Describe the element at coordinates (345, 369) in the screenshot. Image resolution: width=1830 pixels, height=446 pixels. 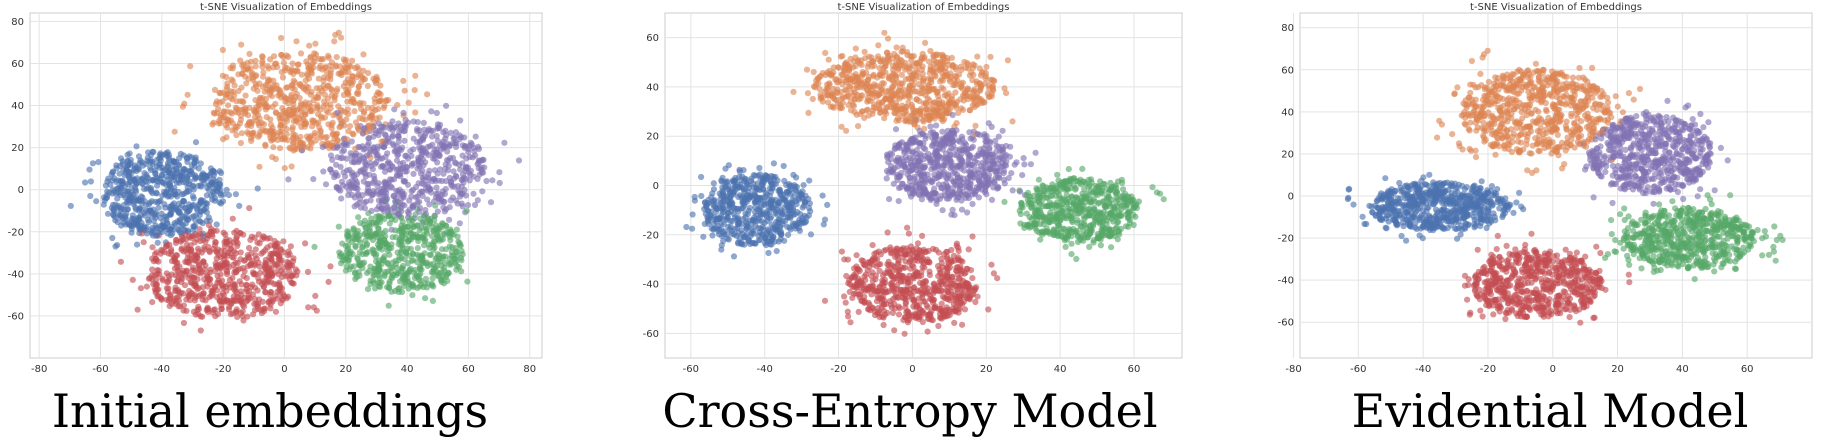
I see `x-tick-label: 20` at that location.